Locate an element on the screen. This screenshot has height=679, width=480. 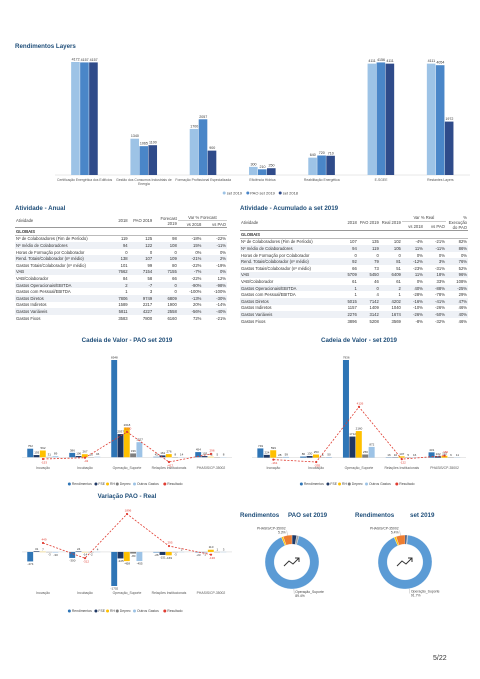
data-label: 11 is located at coordinates (457, 455).